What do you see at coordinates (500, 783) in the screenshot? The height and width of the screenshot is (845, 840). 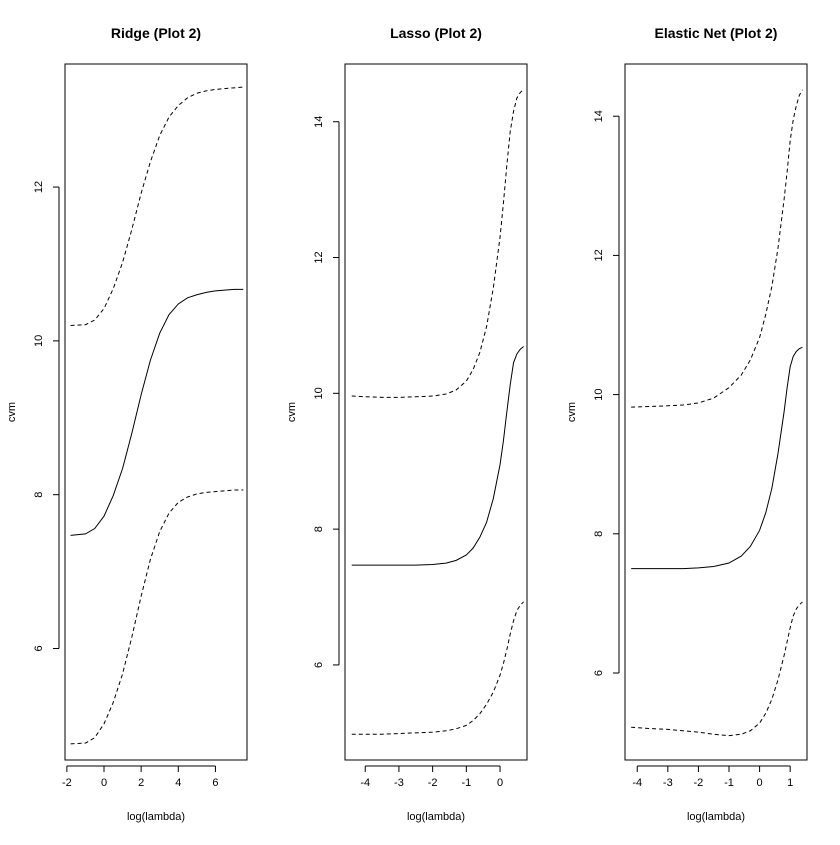 I see `panel-2-x-tick-label-0: 0` at bounding box center [500, 783].